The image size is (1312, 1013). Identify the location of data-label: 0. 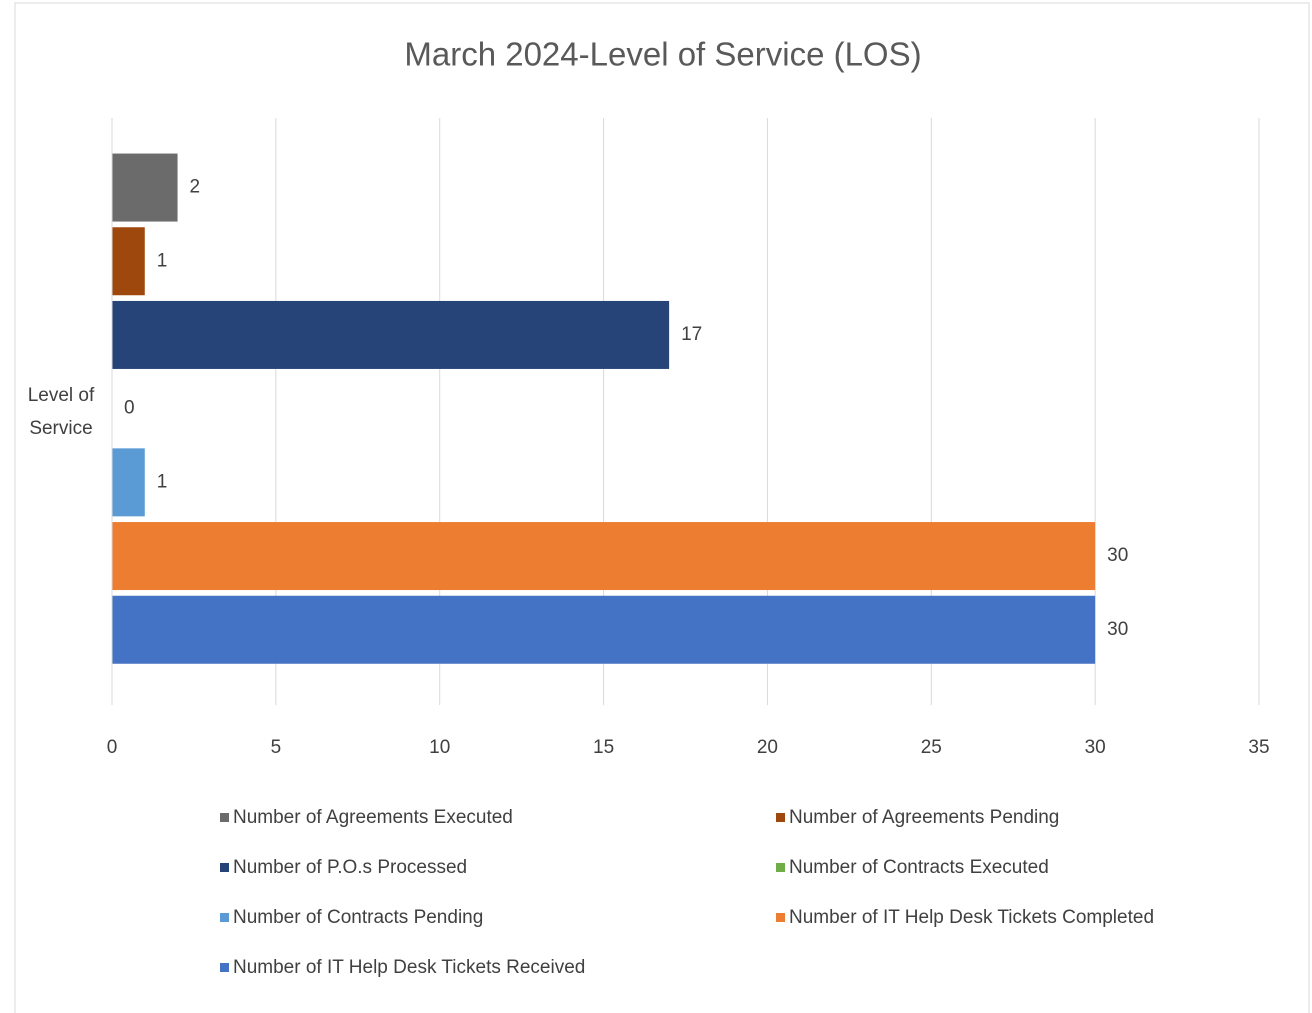
(129, 408).